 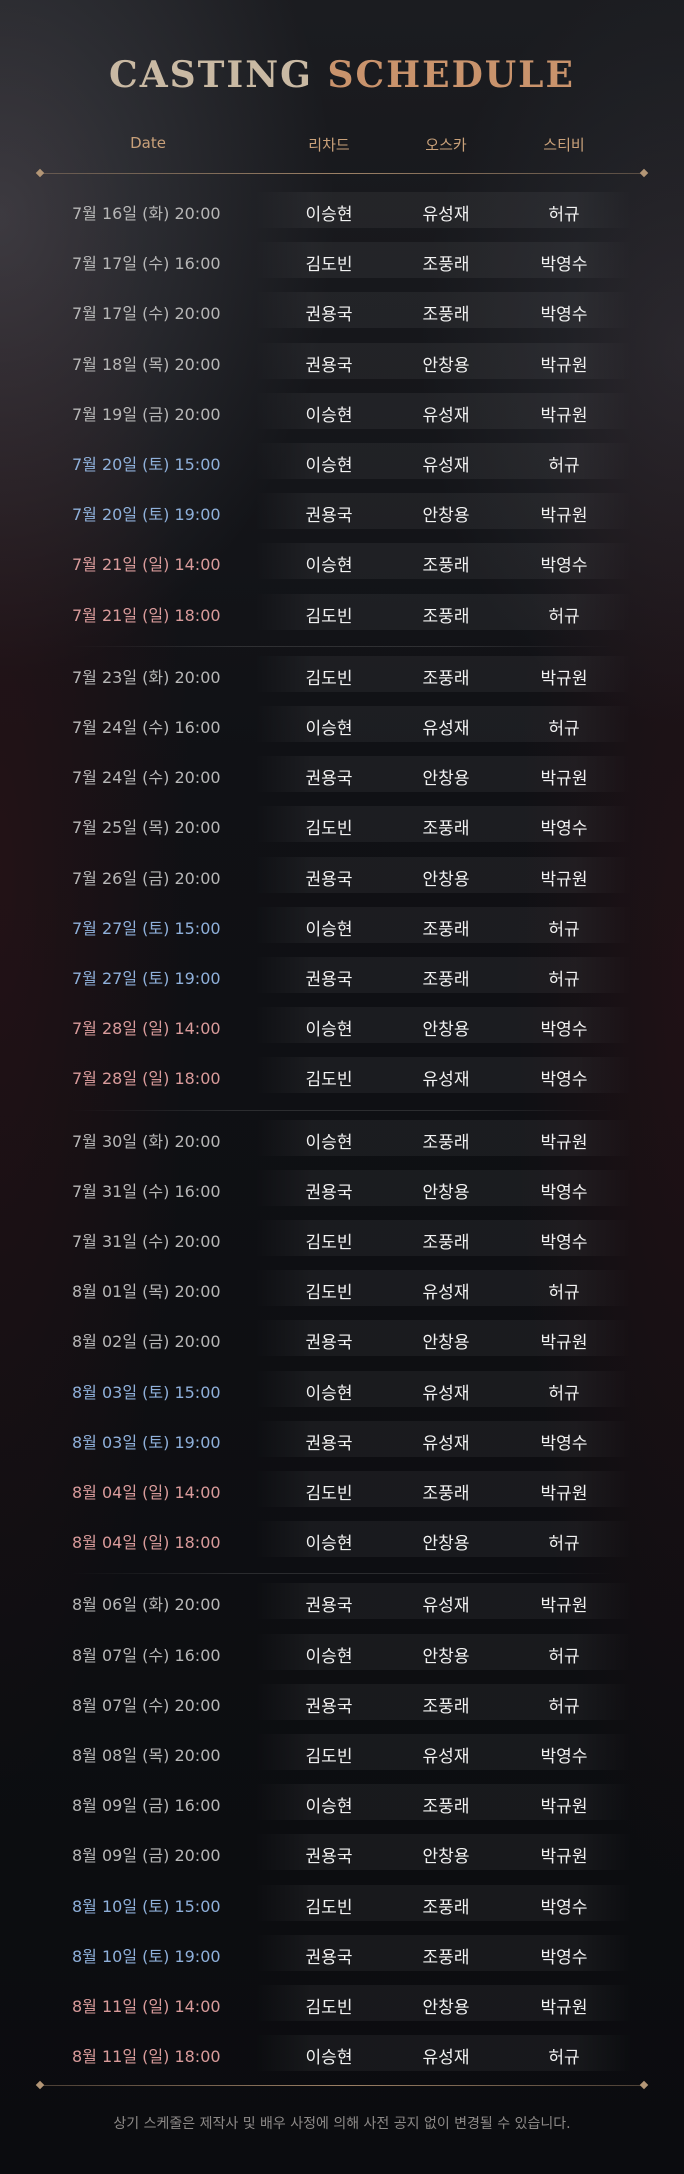 I want to click on schedule-row: 8월 10일 (토) 15:00 김도빈 조풍래 박영수, so click(x=342, y=1903).